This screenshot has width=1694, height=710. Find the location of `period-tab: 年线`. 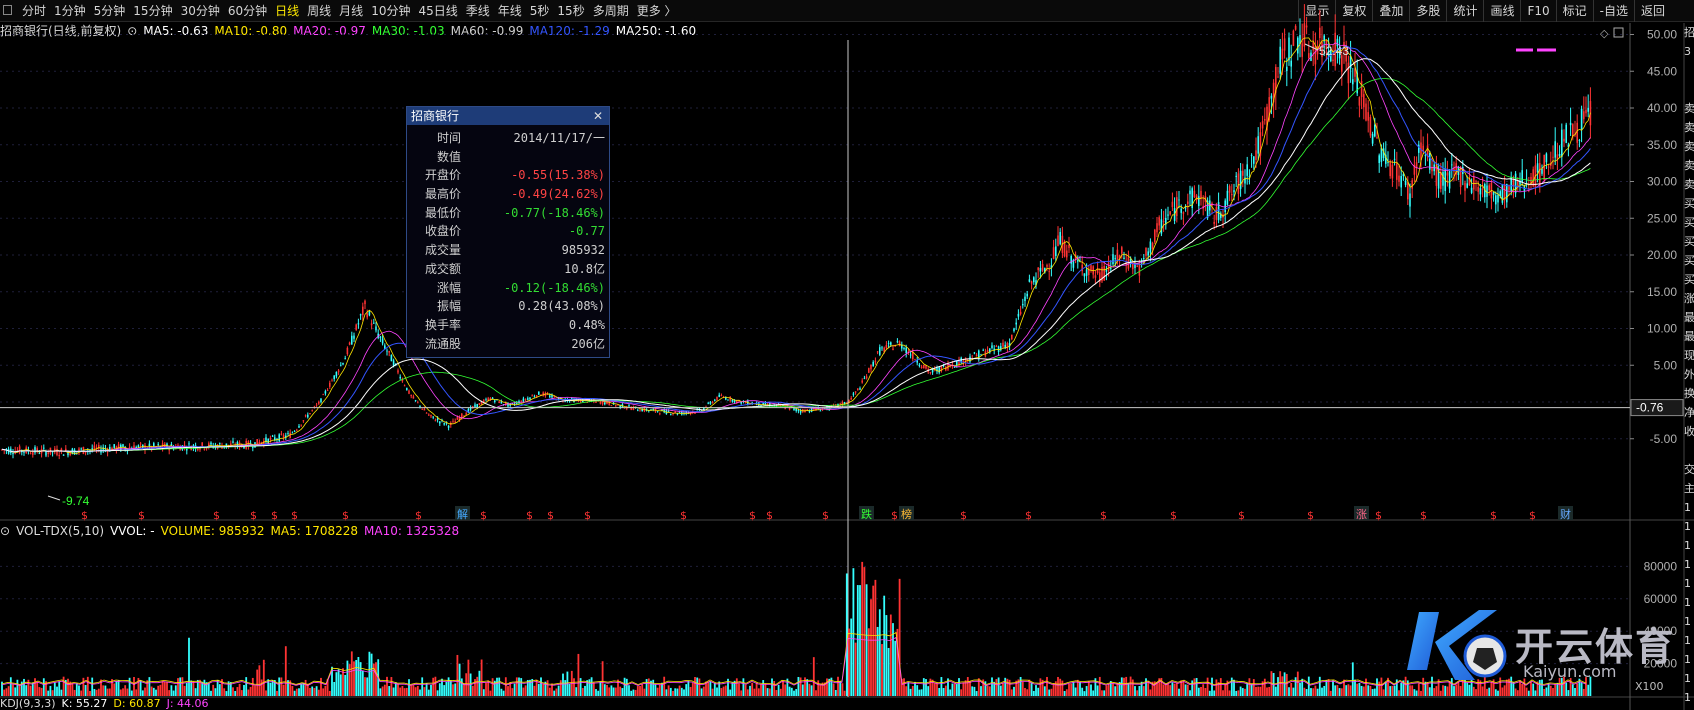

period-tab: 年线 is located at coordinates (509, 11).